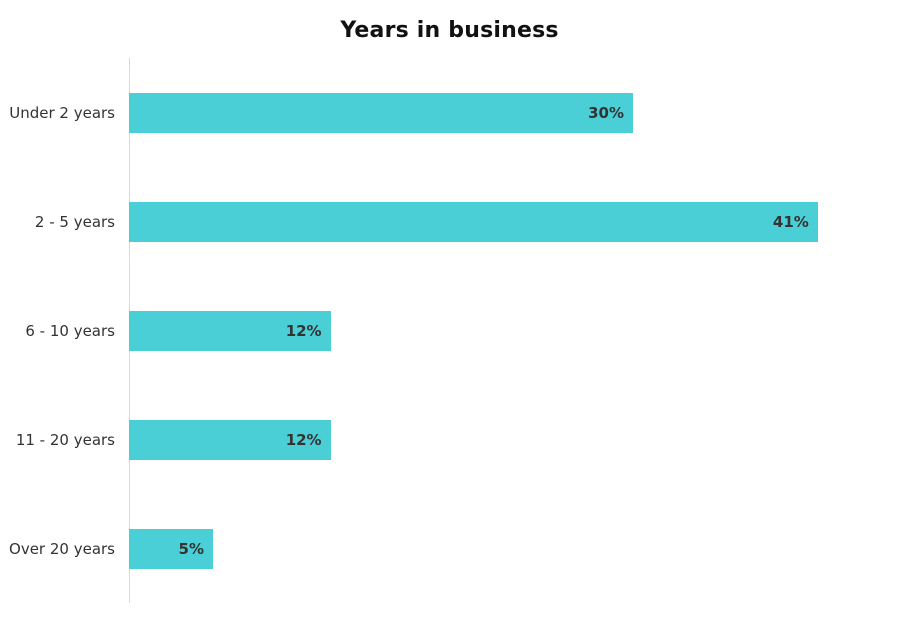 The image size is (899, 620). What do you see at coordinates (191, 548) in the screenshot?
I see `bar-value-label: 5%` at bounding box center [191, 548].